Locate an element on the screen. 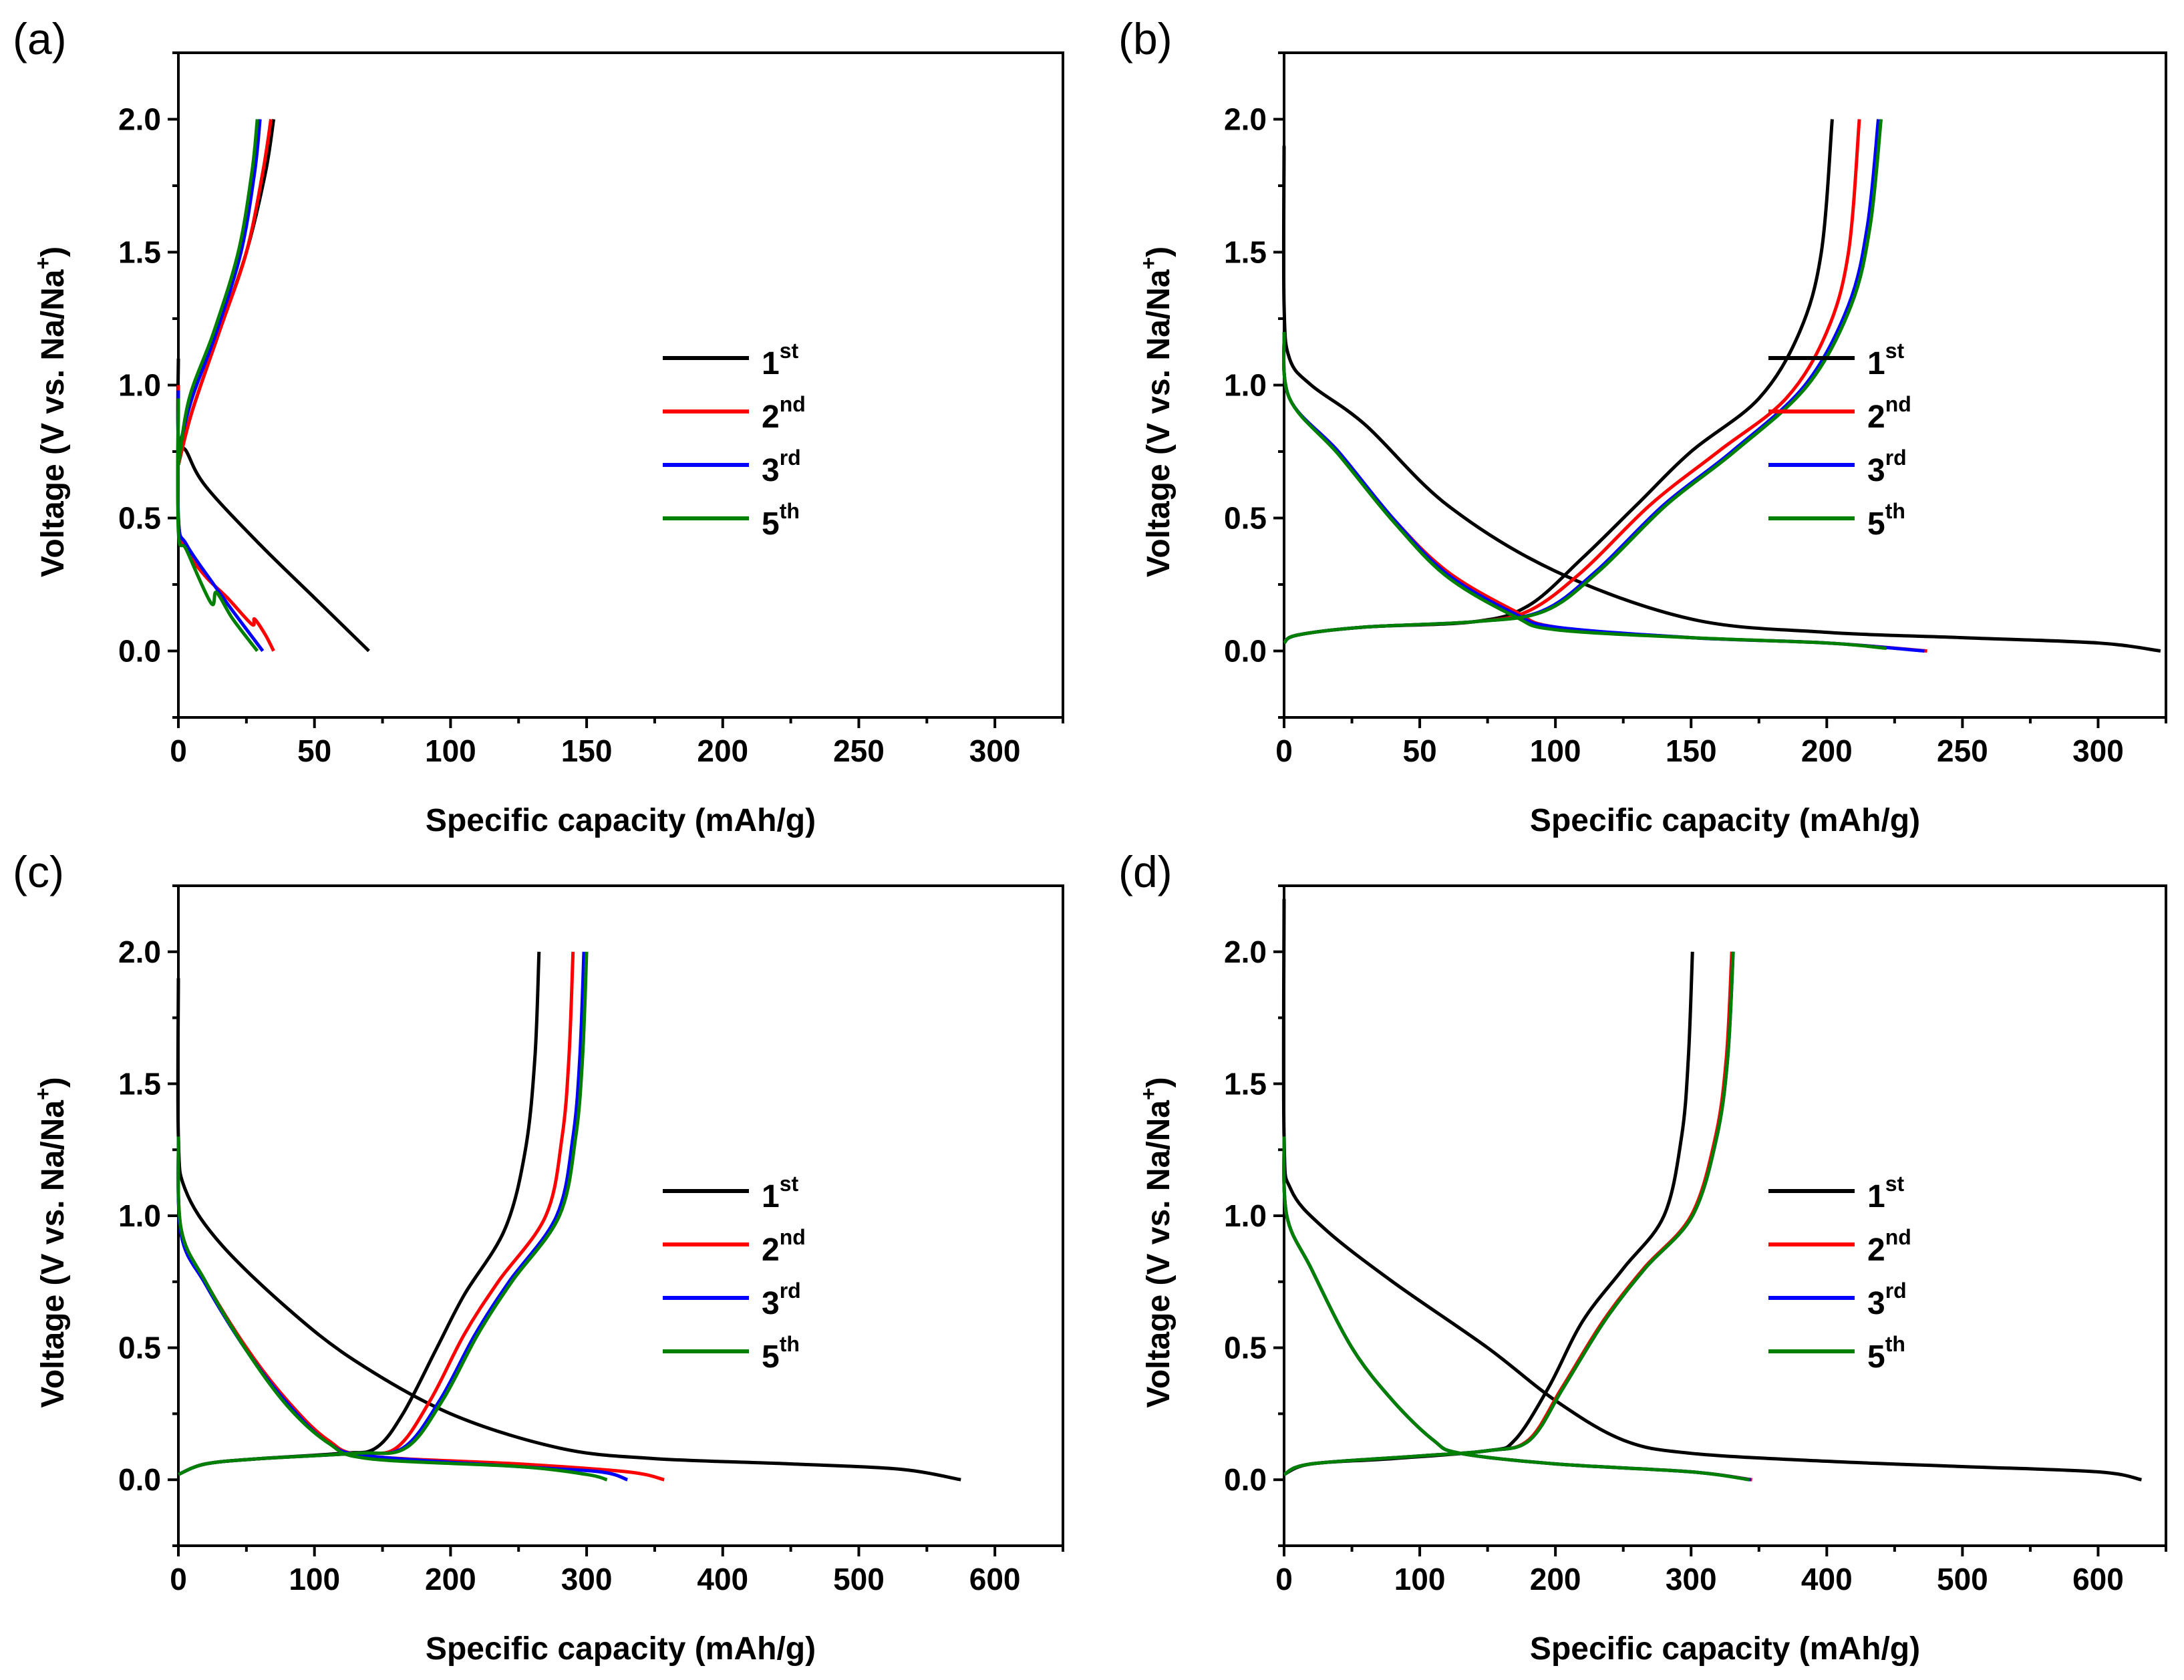 The image size is (2184, 1680). legend-label-2nd: 2nd is located at coordinates (1889, 1246).